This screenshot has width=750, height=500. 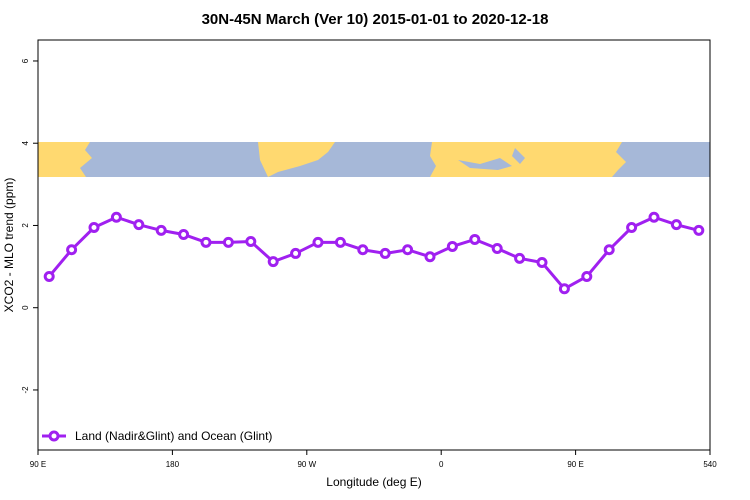 I want to click on x-tick-label: 540, so click(x=710, y=464).